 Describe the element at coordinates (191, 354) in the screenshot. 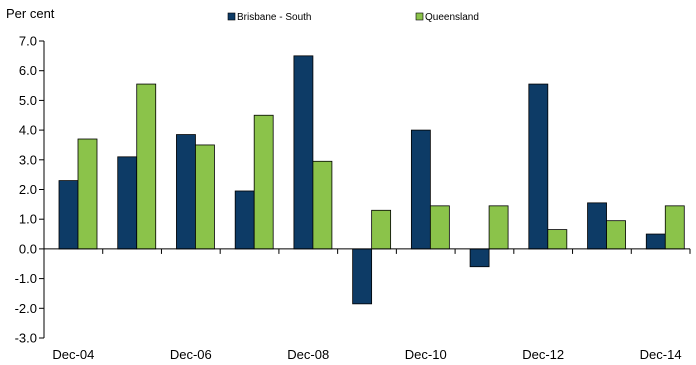

I see `x-tick-label: Dec-06` at that location.